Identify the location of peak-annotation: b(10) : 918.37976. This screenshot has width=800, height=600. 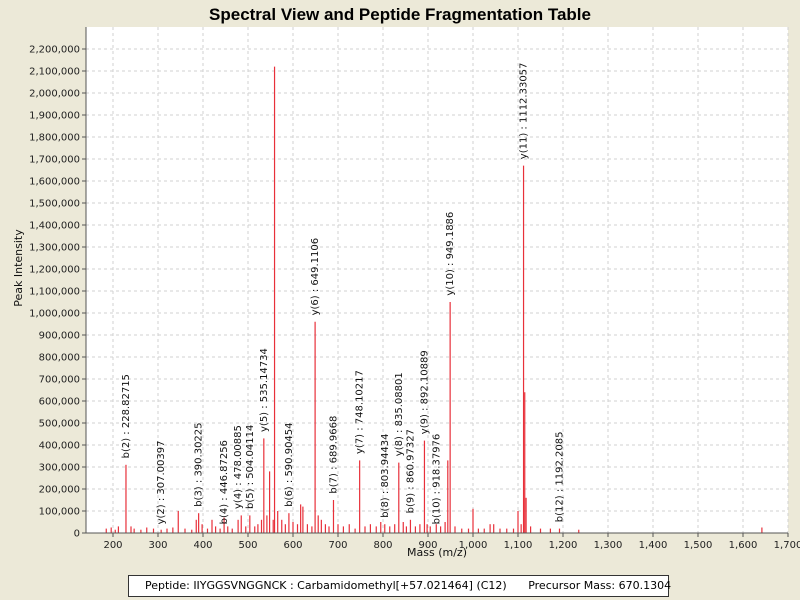
(436, 479).